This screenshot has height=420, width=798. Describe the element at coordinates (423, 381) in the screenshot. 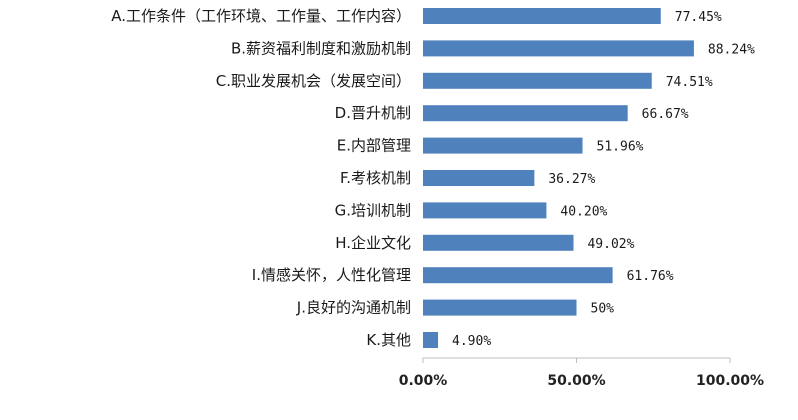

I see `x-tick-label-0: 0.00%` at that location.